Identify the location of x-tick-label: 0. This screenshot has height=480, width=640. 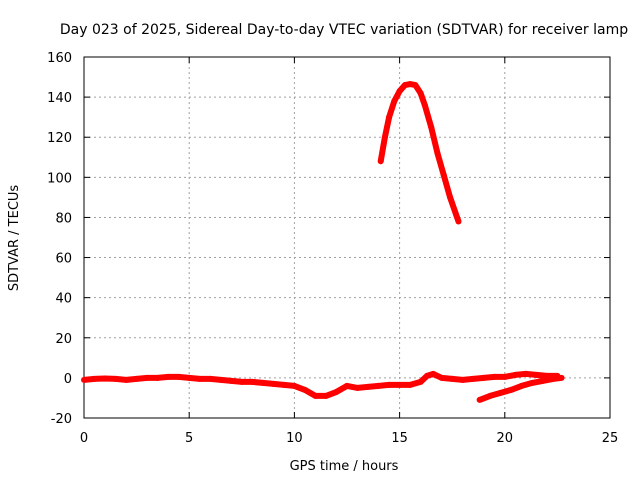
(84, 438).